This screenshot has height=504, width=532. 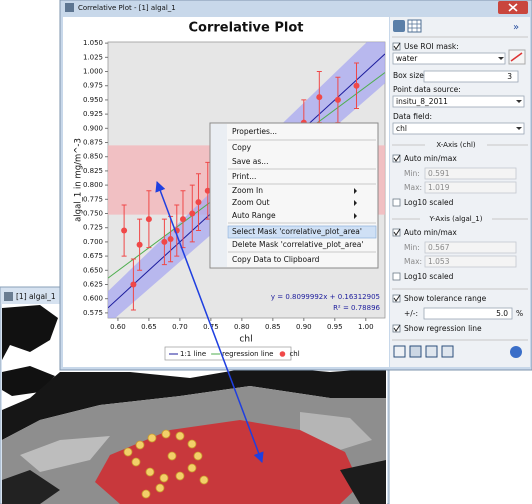 I want to click on menu-item: Select Mask 'correlative_plot_area', so click(x=297, y=231).